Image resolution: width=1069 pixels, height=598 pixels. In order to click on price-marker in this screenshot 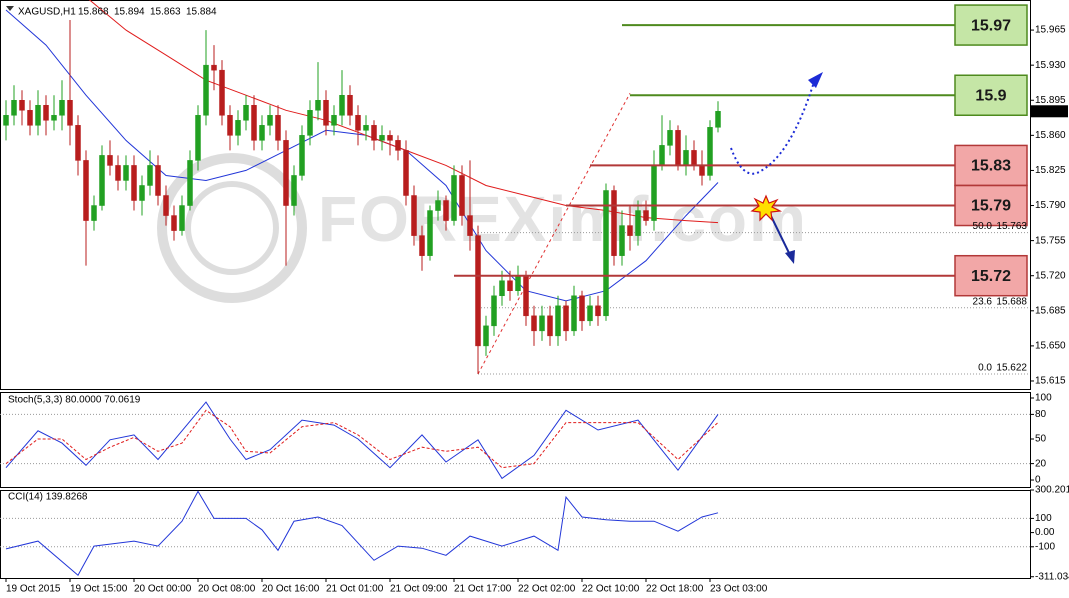, I will do `click(1049, 111)`.